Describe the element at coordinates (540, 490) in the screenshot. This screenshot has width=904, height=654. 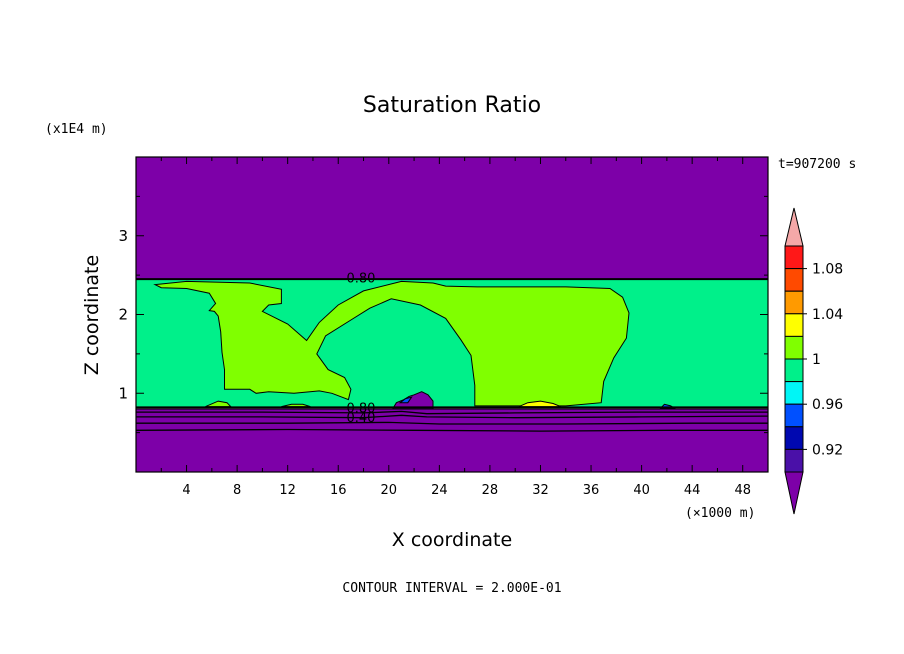
I see `x-tick-label-32: 32` at that location.